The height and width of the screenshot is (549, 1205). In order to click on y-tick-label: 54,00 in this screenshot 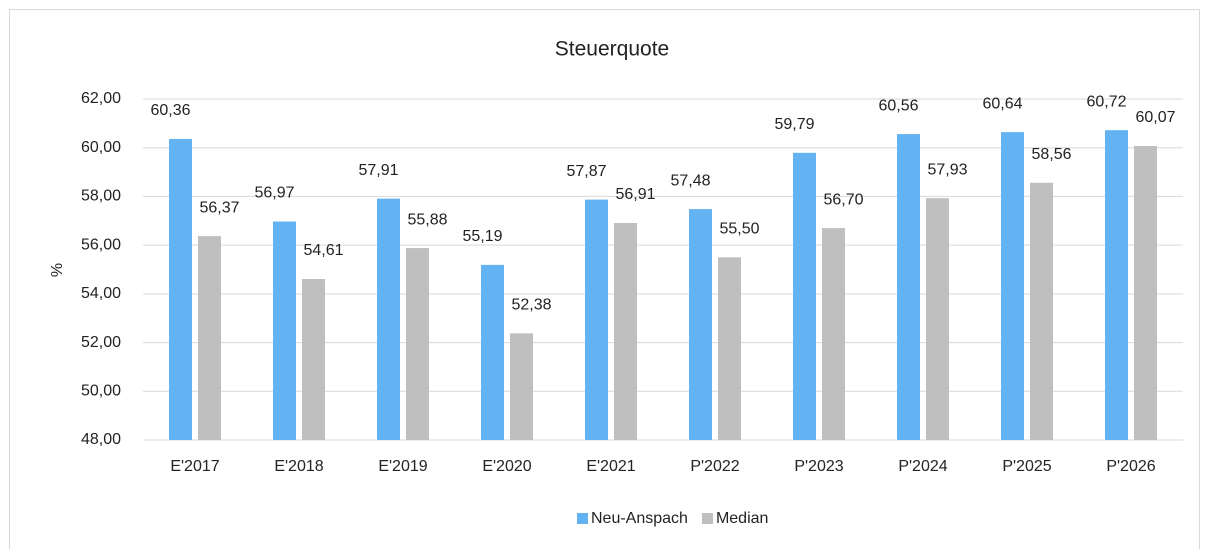, I will do `click(101, 293)`.